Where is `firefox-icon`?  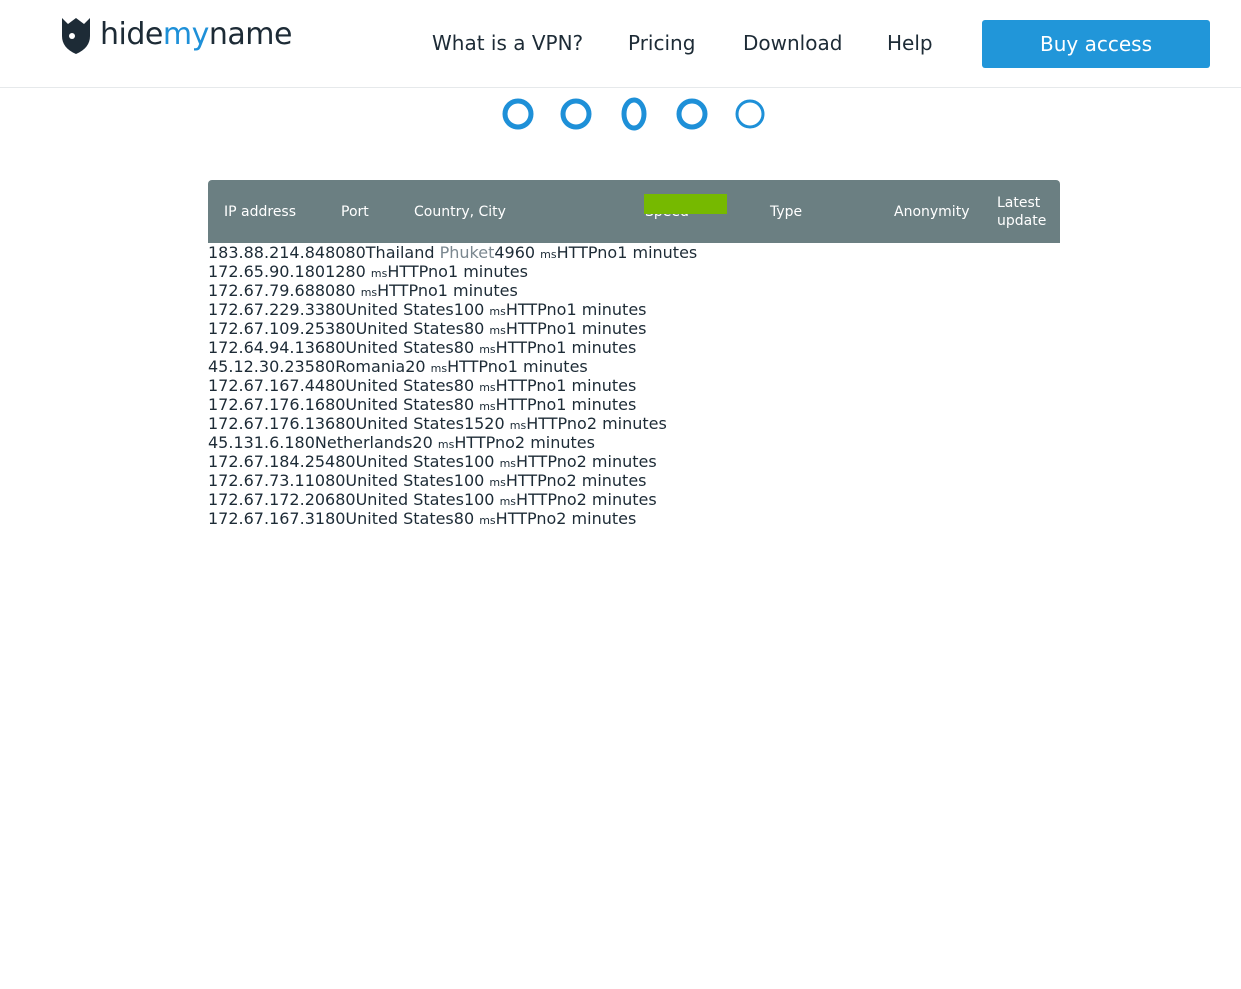
firefox-icon is located at coordinates (518, 114).